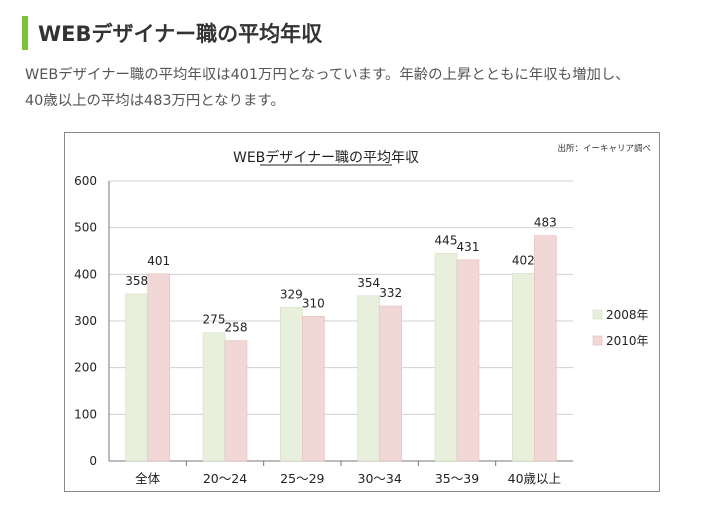 The height and width of the screenshot is (516, 705). I want to click on heading-accent-bar, so click(25, 33).